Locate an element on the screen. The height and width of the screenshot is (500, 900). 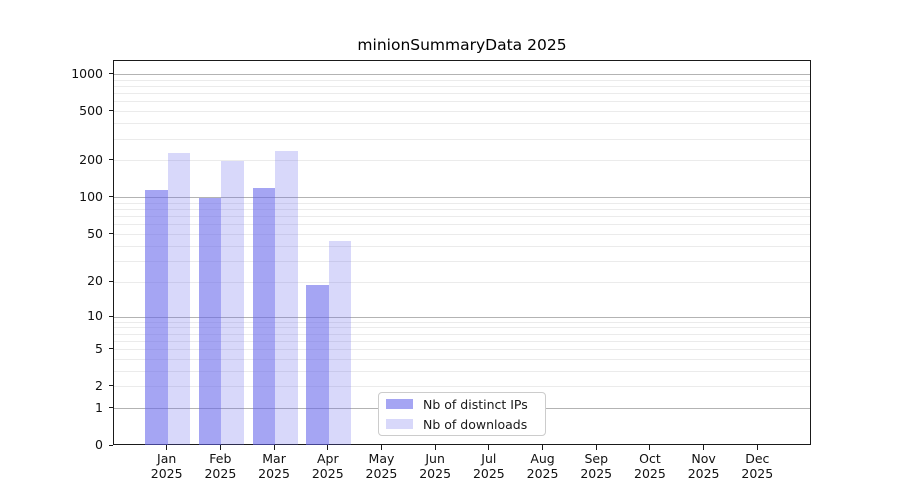
x-tick-label-aug: Aug 2025 is located at coordinates (542, 466).